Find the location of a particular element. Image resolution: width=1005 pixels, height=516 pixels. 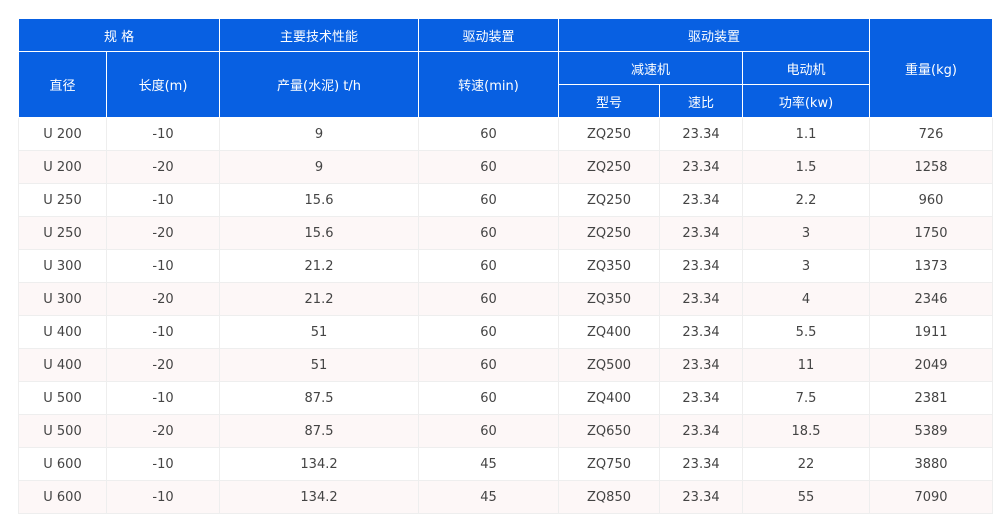

table-cell: 134.2 is located at coordinates (319, 464).